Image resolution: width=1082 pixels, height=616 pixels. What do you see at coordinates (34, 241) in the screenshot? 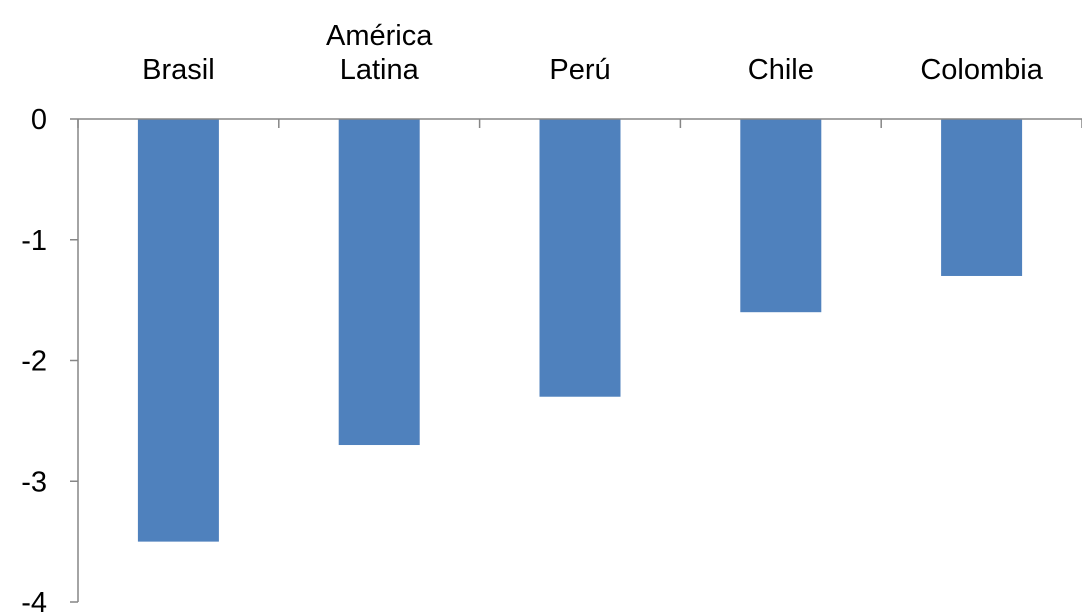
I see `y-tick-label: -1` at bounding box center [34, 241].